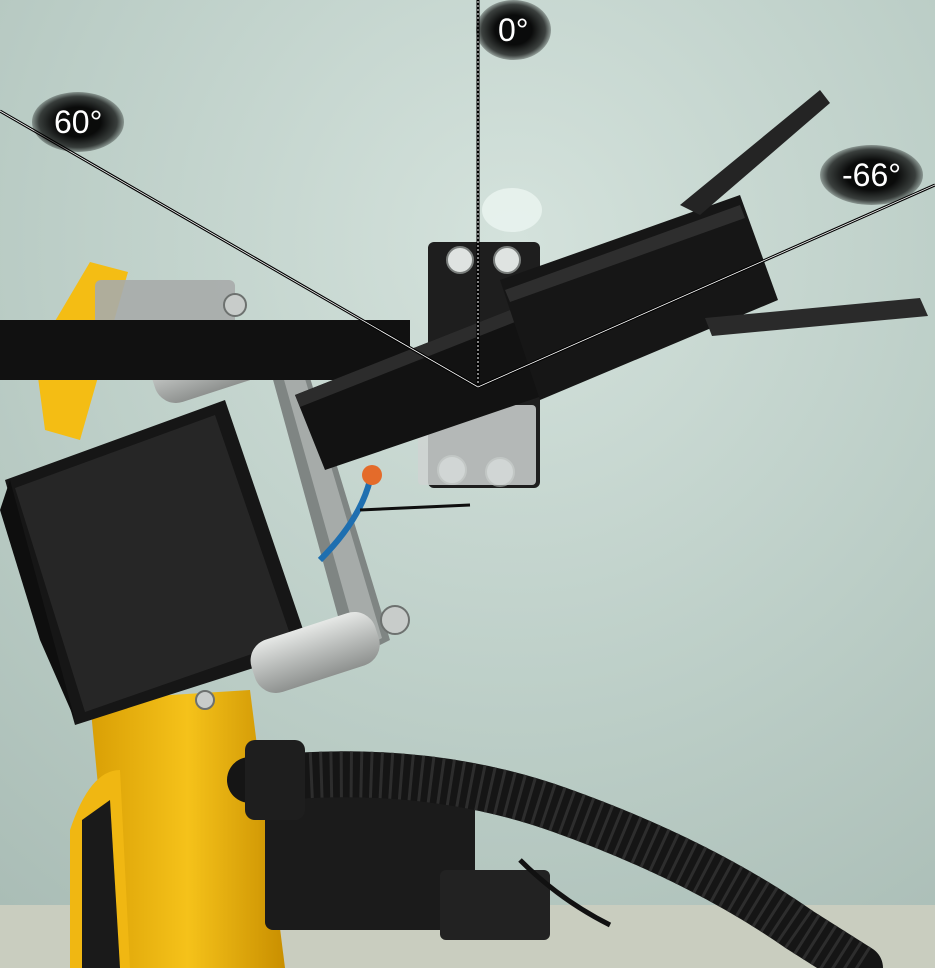 The image size is (935, 968). Describe the element at coordinates (755, 152) in the screenshot. I see `gripper-finger-upper` at that location.